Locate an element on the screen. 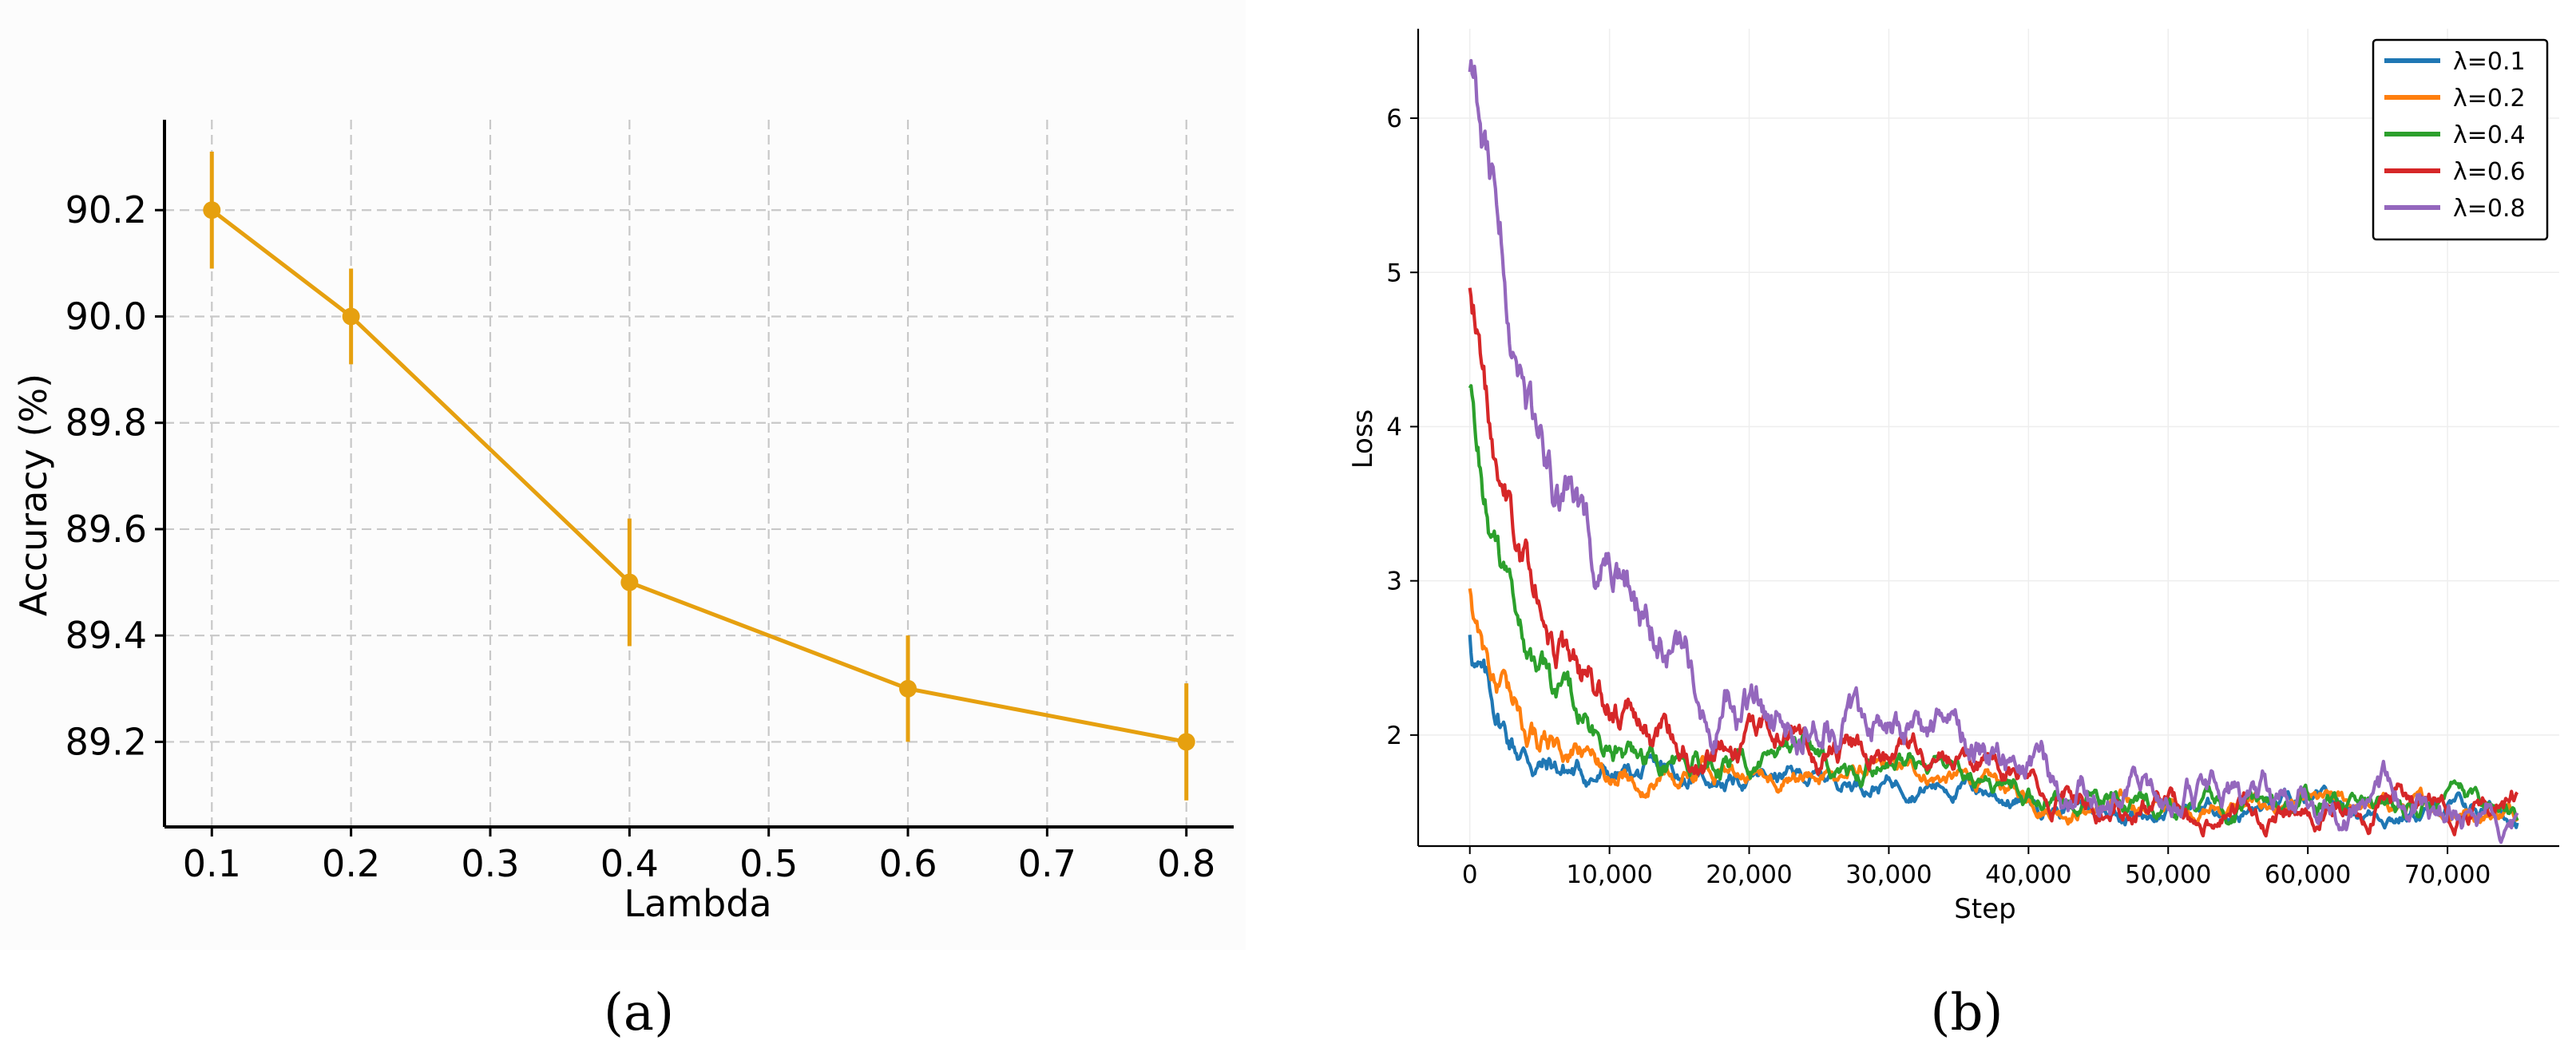 The height and width of the screenshot is (1060, 2576). chart-a-x-tick-label: 0.5 is located at coordinates (768, 863).